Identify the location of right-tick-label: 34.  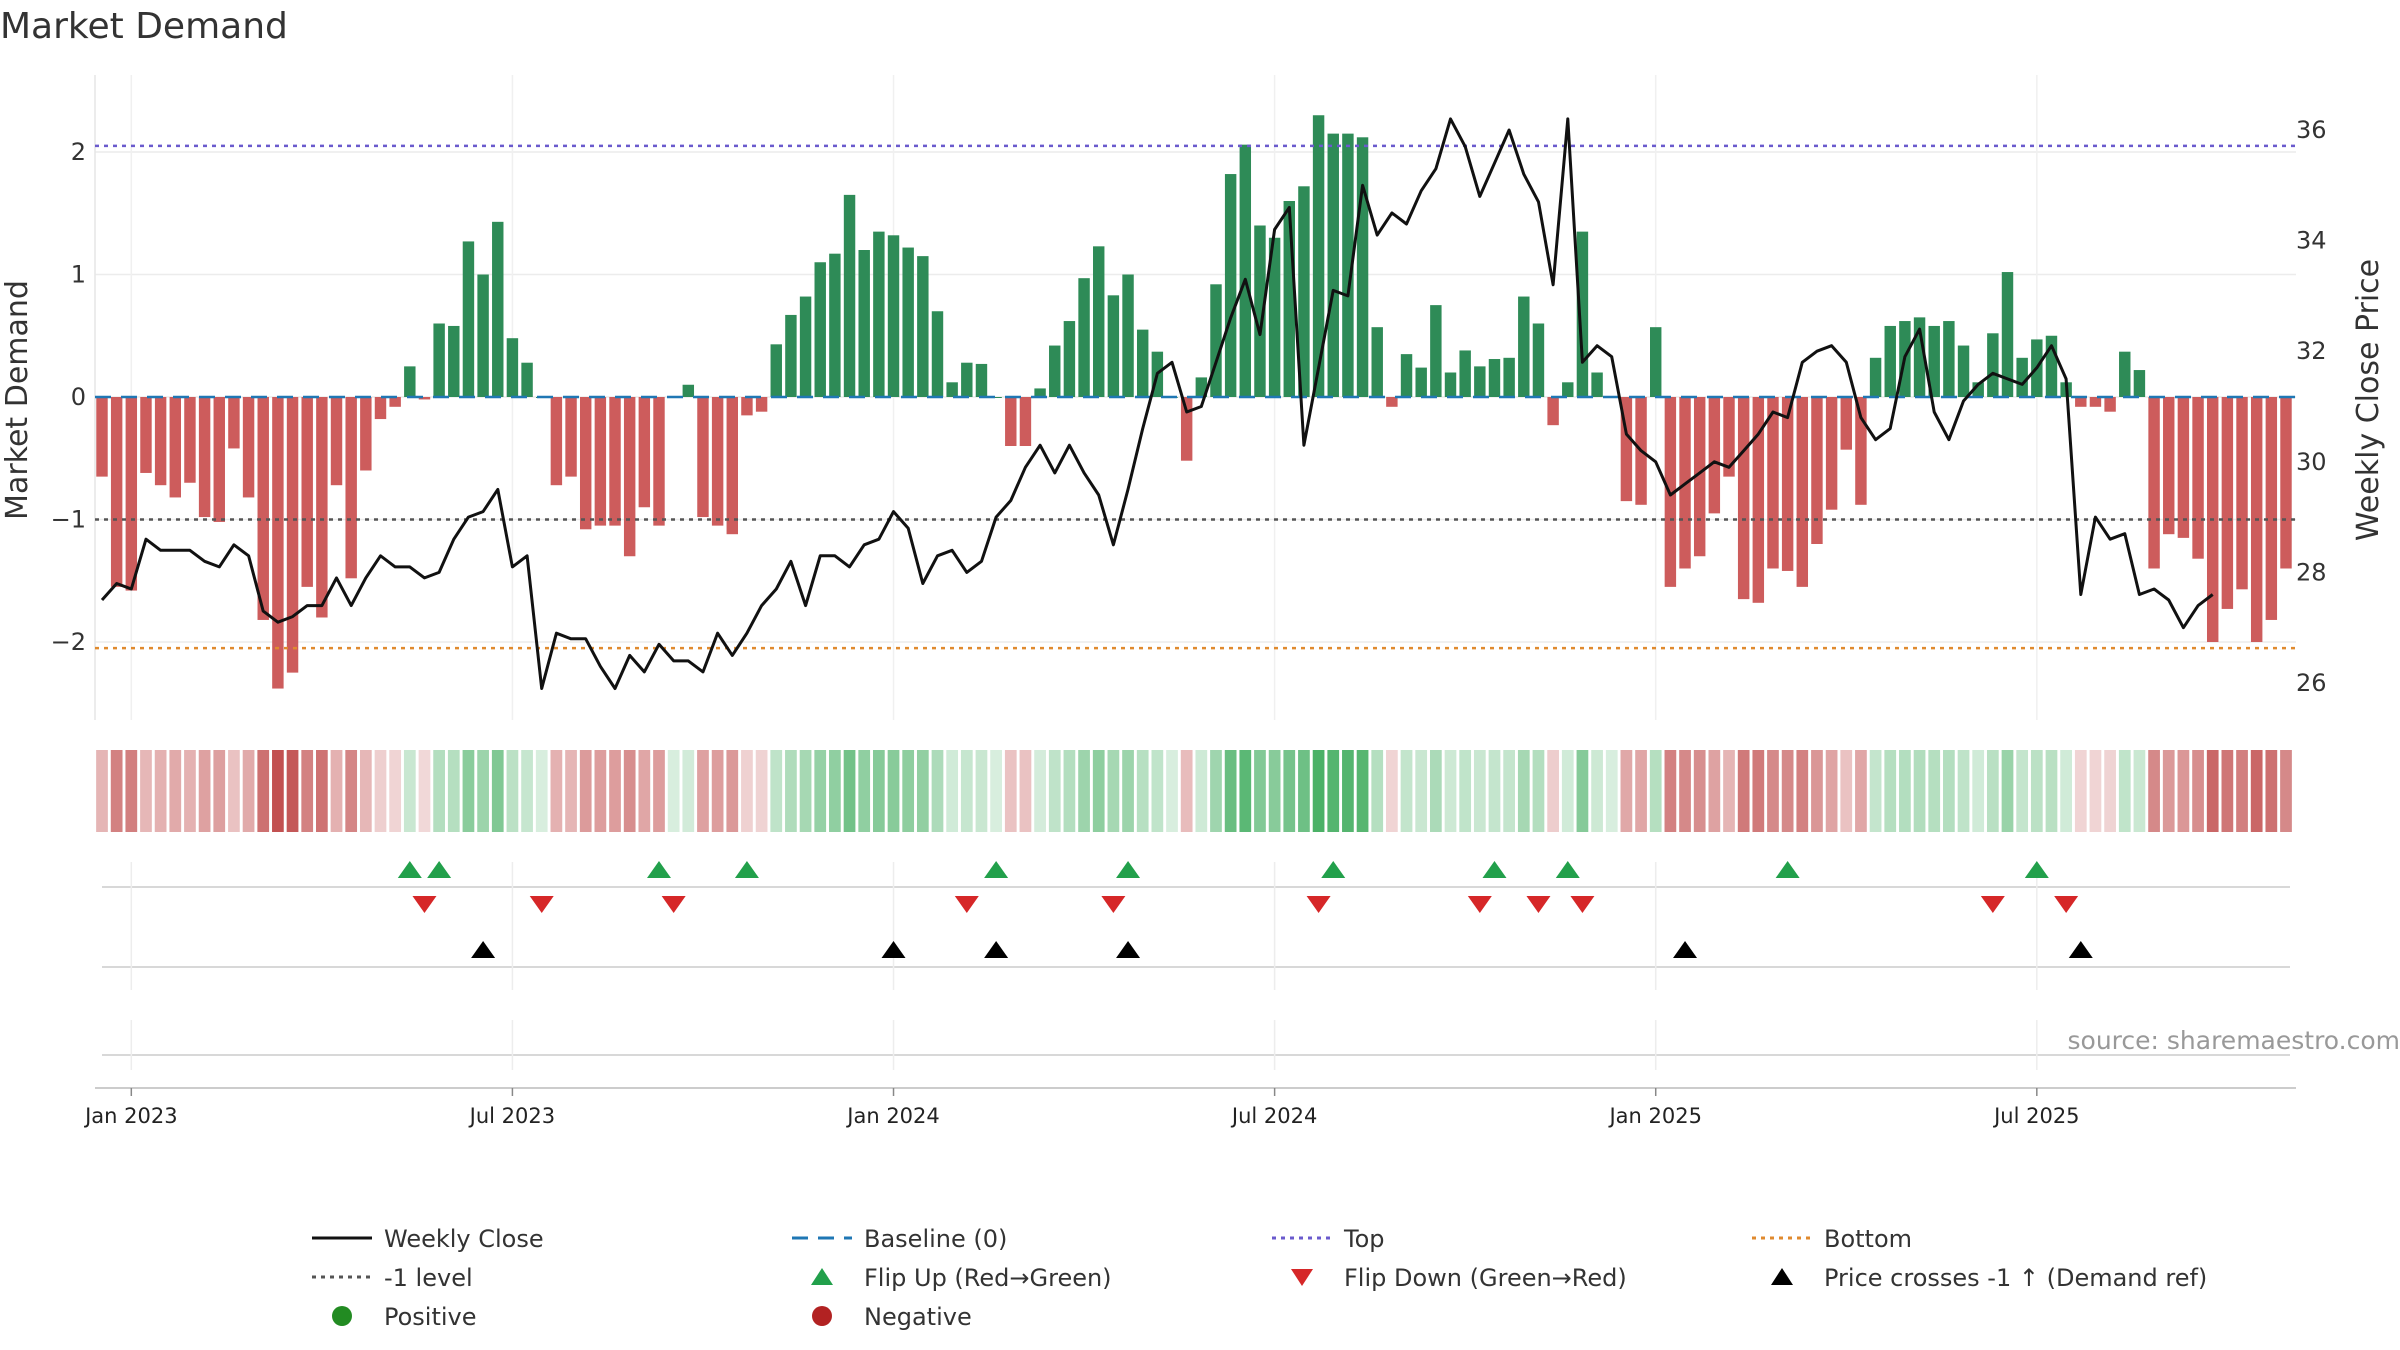
(2311, 241).